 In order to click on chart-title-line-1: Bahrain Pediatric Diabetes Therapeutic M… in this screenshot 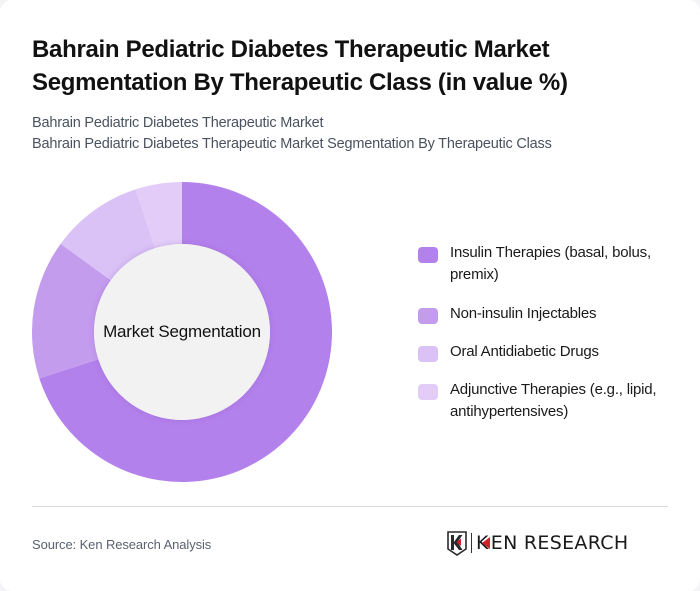, I will do `click(291, 49)`.